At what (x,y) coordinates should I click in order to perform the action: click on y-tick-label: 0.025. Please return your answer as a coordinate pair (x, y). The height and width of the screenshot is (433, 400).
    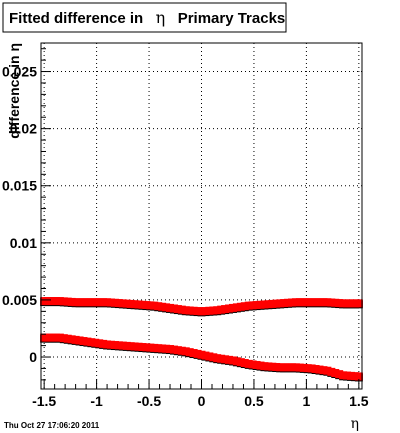
    Looking at the image, I should click on (19, 72).